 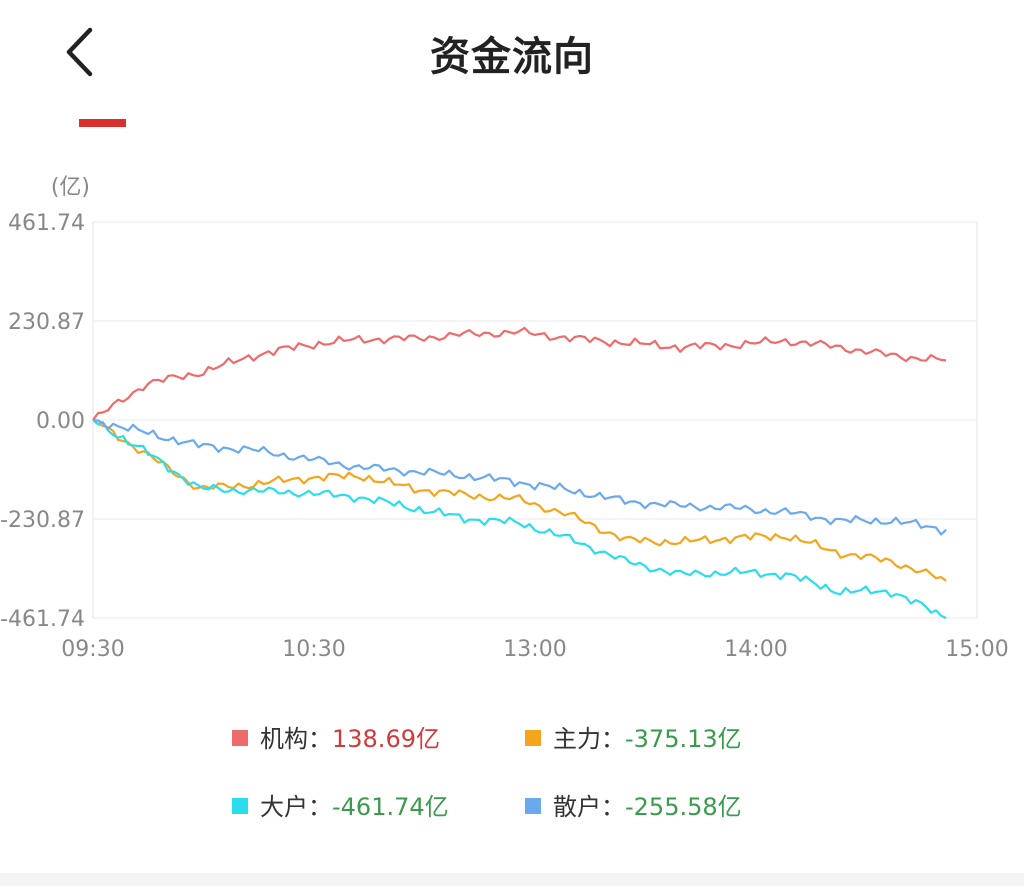 I want to click on x-tick-label: 15:00, so click(x=976, y=649).